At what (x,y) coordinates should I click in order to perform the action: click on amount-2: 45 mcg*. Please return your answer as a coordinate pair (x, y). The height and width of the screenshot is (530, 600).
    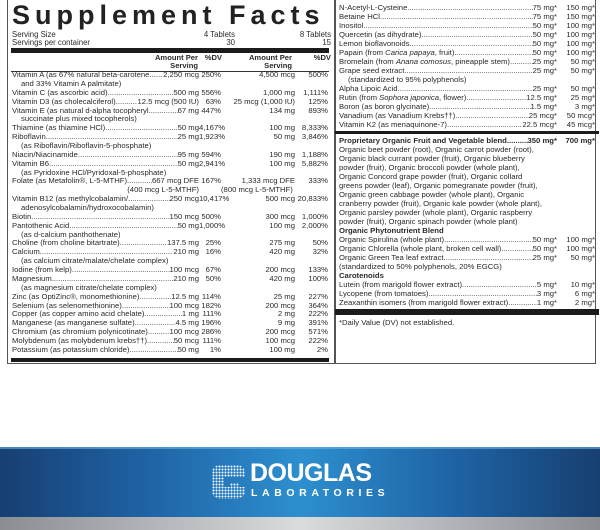
    Looking at the image, I should click on (580, 124).